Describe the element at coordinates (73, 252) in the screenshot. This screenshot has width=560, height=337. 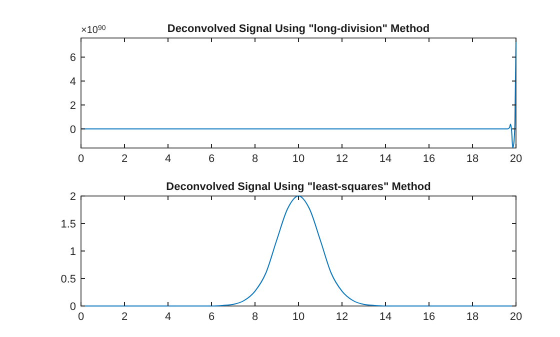
I see `y-tick-label: 1` at that location.